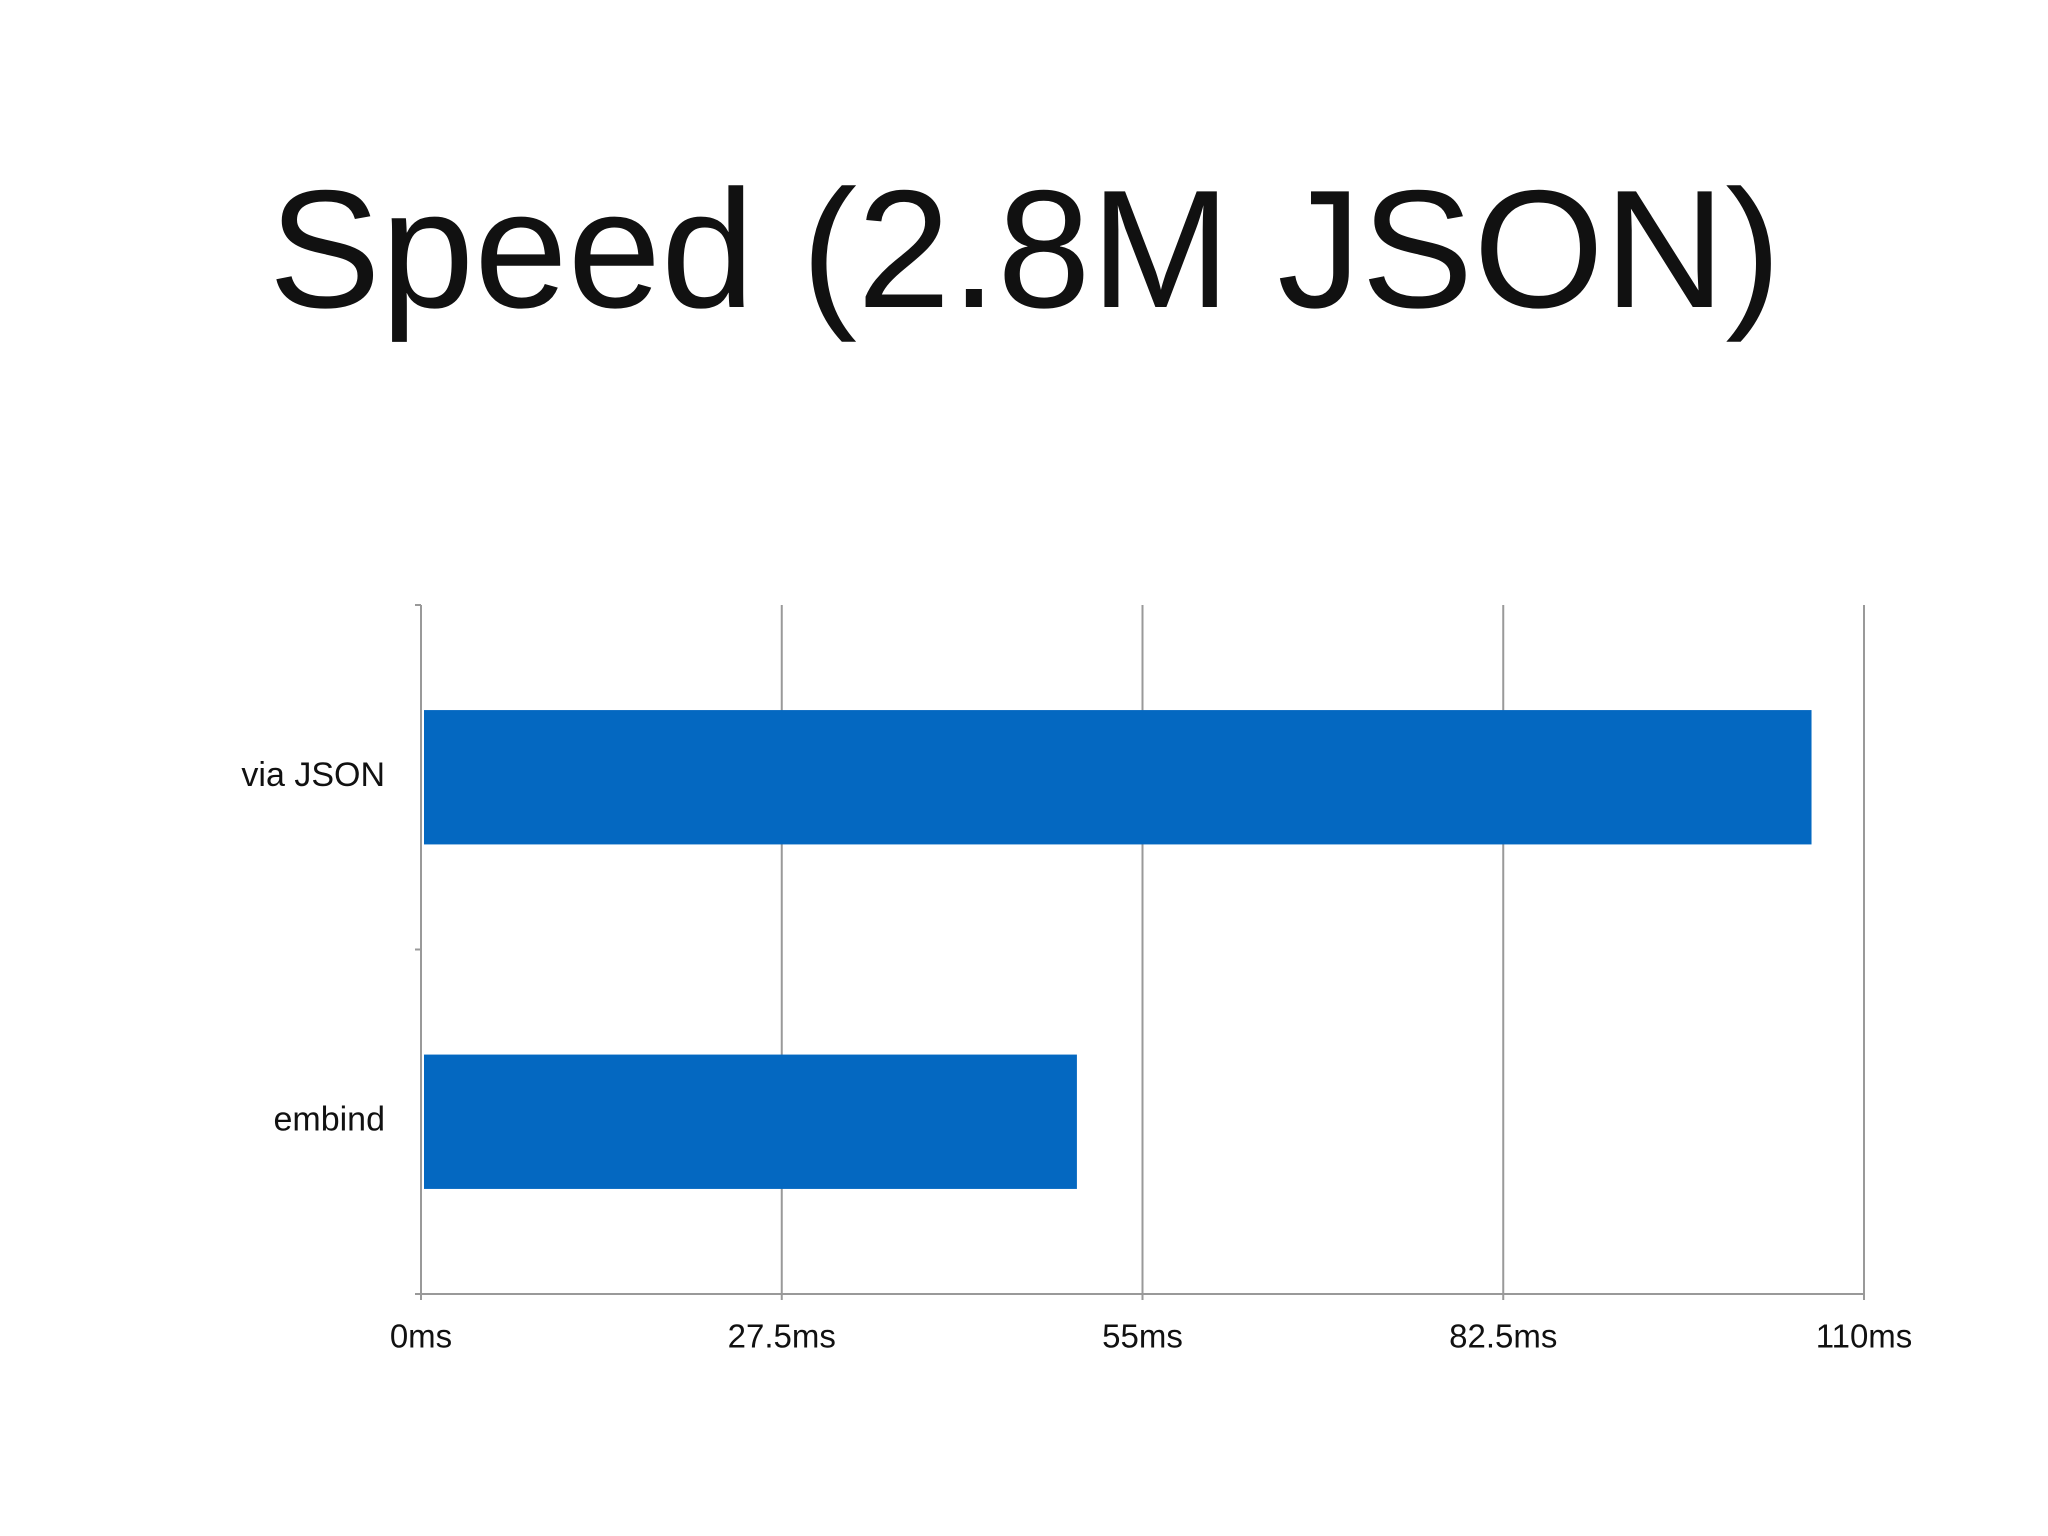 This screenshot has height=1536, width=2048. What do you see at coordinates (1503, 1336) in the screenshot?
I see `x-tick-label: 82.5ms` at bounding box center [1503, 1336].